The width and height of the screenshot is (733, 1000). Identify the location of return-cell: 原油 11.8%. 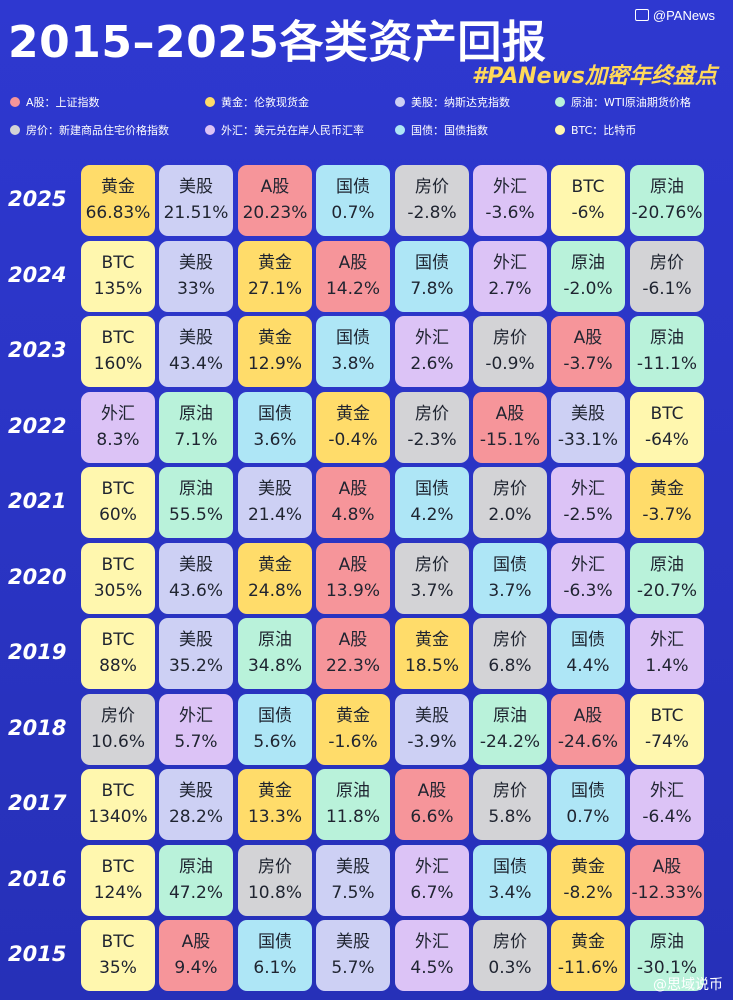
(353, 804).